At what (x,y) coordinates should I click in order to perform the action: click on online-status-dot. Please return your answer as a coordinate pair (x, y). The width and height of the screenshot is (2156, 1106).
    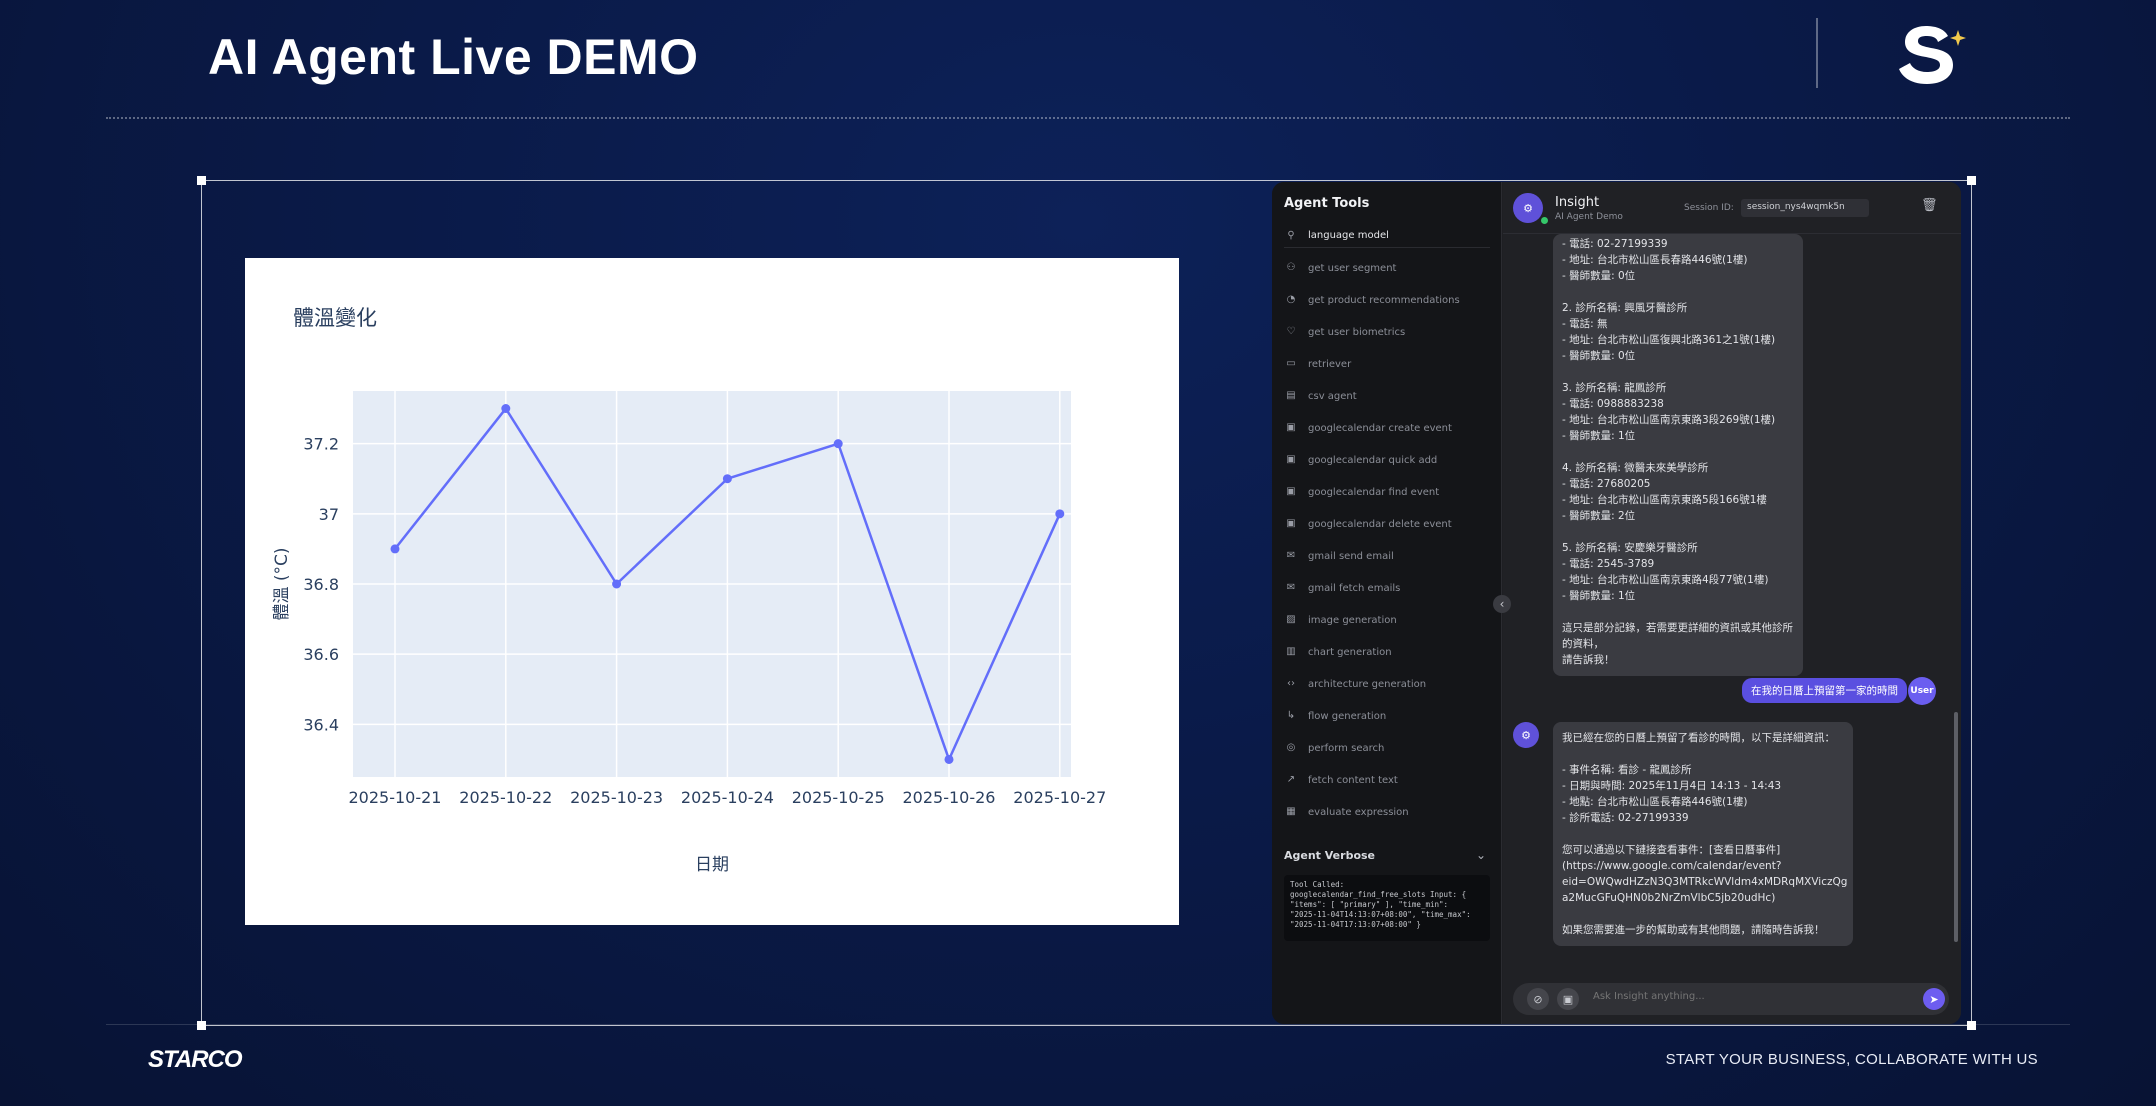
    Looking at the image, I should click on (1544, 220).